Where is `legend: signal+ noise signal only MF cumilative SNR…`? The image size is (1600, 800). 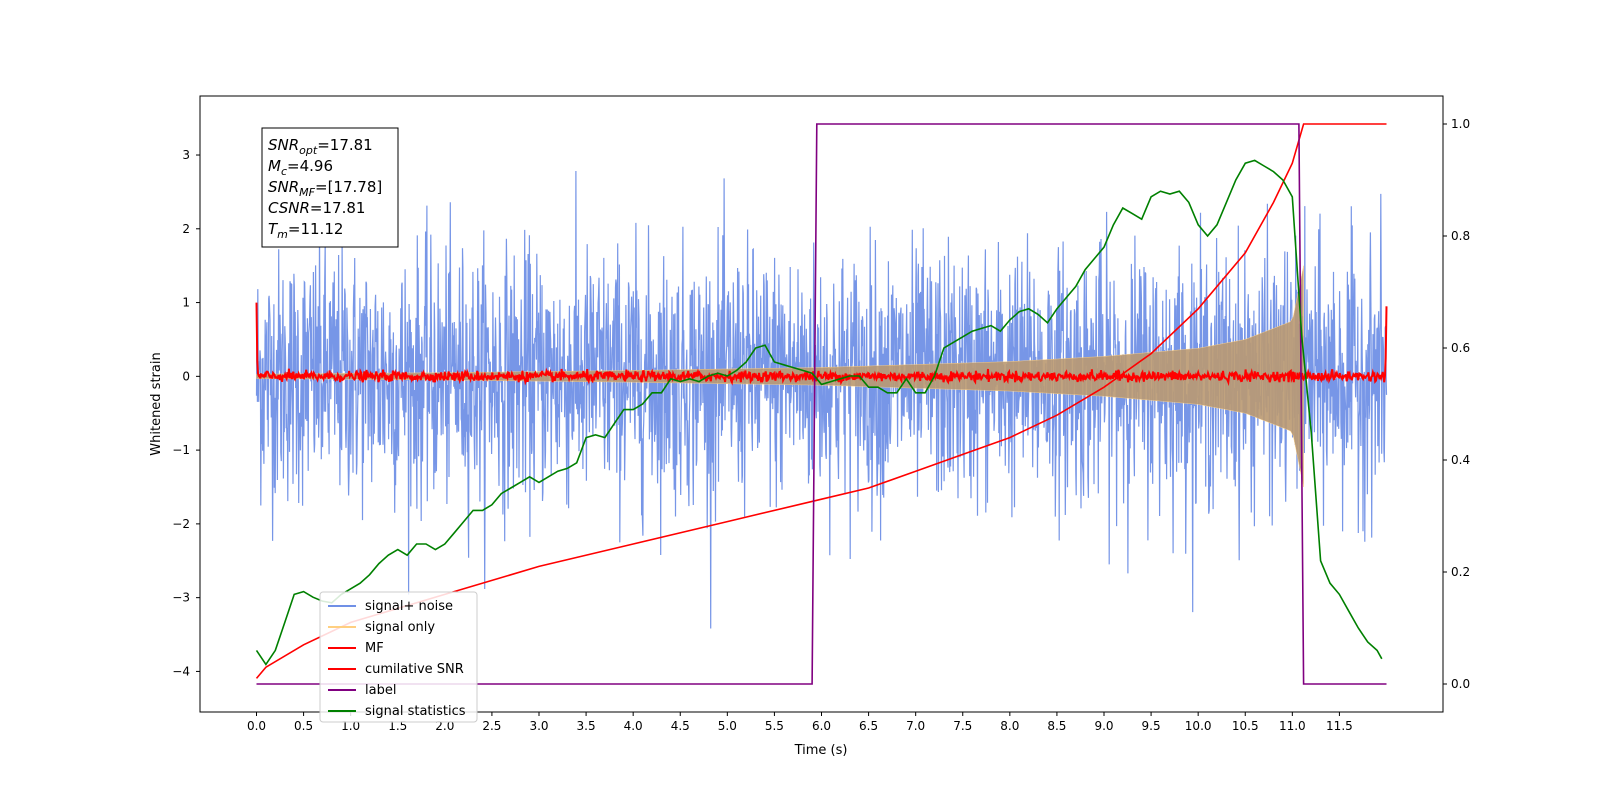 legend: signal+ noise signal only MF cumilative SNR… is located at coordinates (398, 657).